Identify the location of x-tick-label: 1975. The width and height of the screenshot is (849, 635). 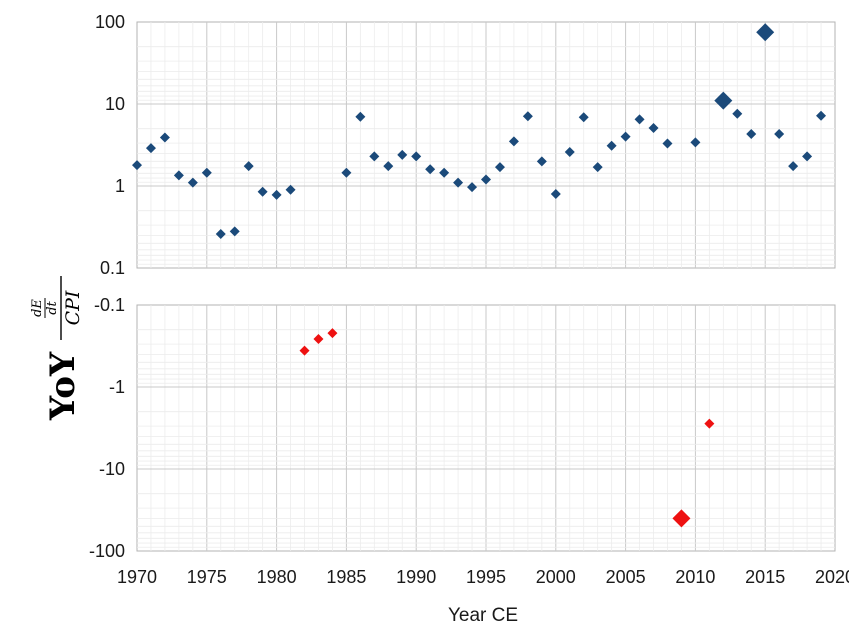
(207, 577).